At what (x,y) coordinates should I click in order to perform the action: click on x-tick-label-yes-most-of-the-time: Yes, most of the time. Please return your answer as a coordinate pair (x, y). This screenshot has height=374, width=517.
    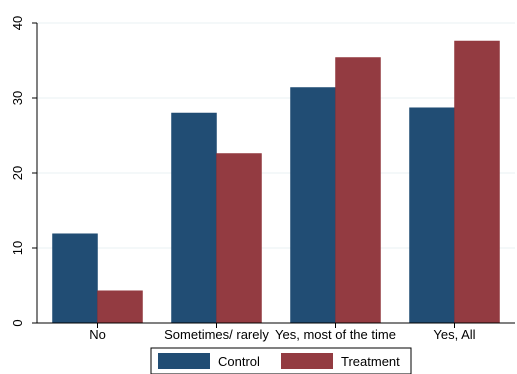
    Looking at the image, I should click on (335, 334).